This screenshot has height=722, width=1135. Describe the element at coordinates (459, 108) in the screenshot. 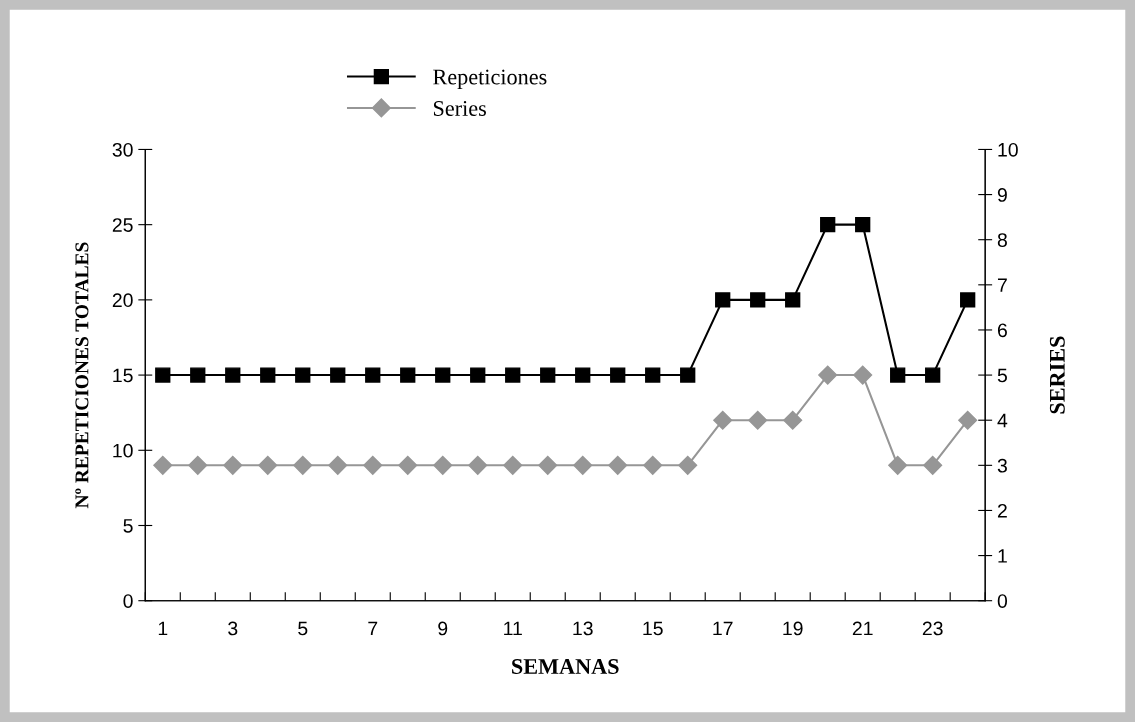

I see `legend-label: Series` at that location.